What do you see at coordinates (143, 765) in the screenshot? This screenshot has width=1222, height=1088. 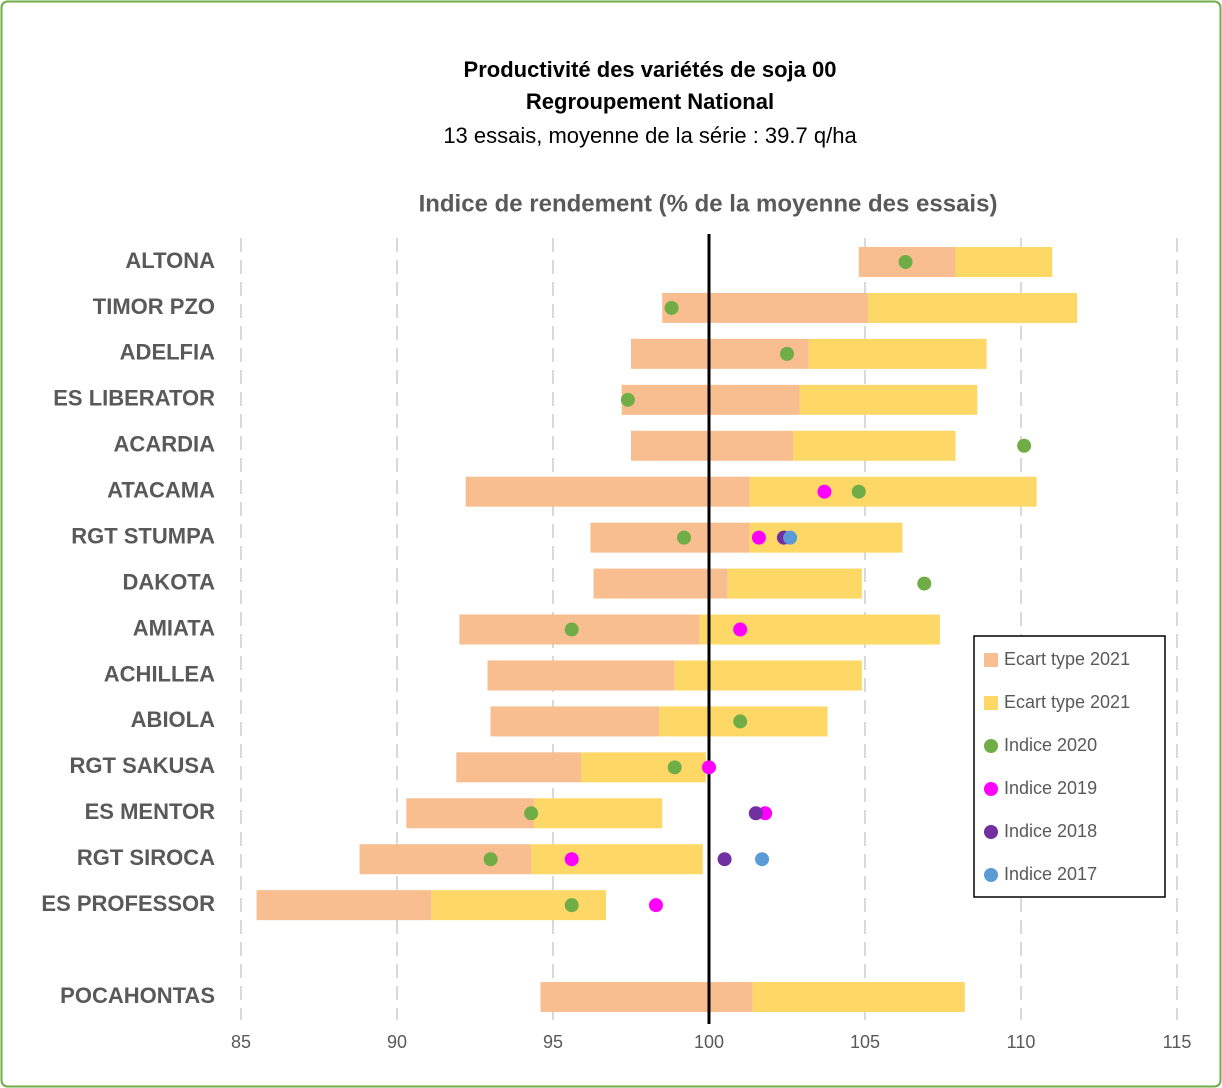 I see `y-tick-label: RGT SAKUSA` at bounding box center [143, 765].